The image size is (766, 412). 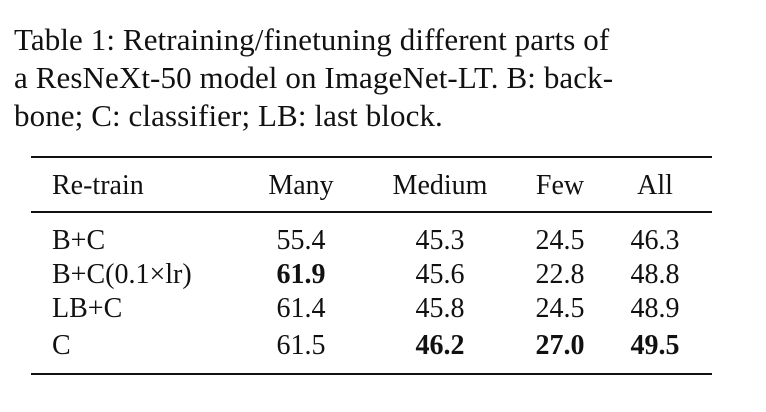 What do you see at coordinates (655, 240) in the screenshot?
I see `cell-all: 46.3` at bounding box center [655, 240].